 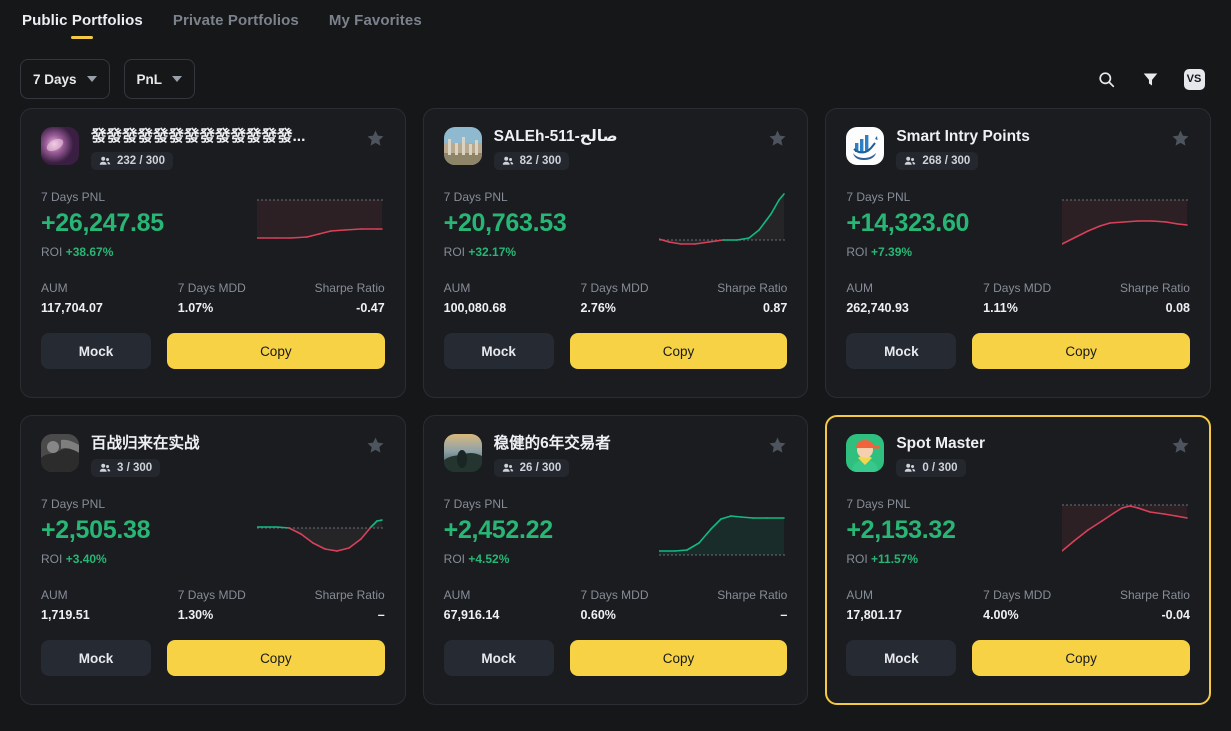 What do you see at coordinates (941, 443) in the screenshot?
I see `portfolio-name: Spot Master` at bounding box center [941, 443].